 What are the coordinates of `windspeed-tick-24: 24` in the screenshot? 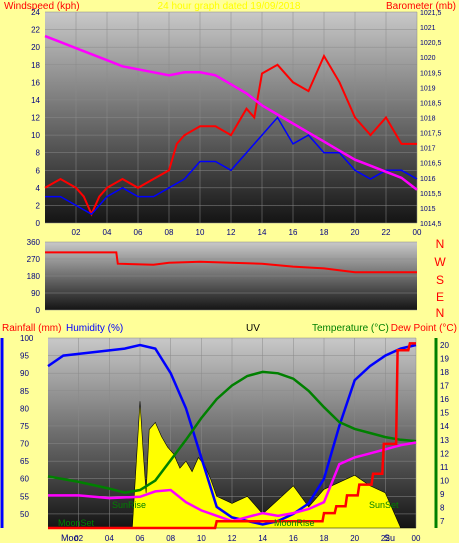 It's located at (35, 12).